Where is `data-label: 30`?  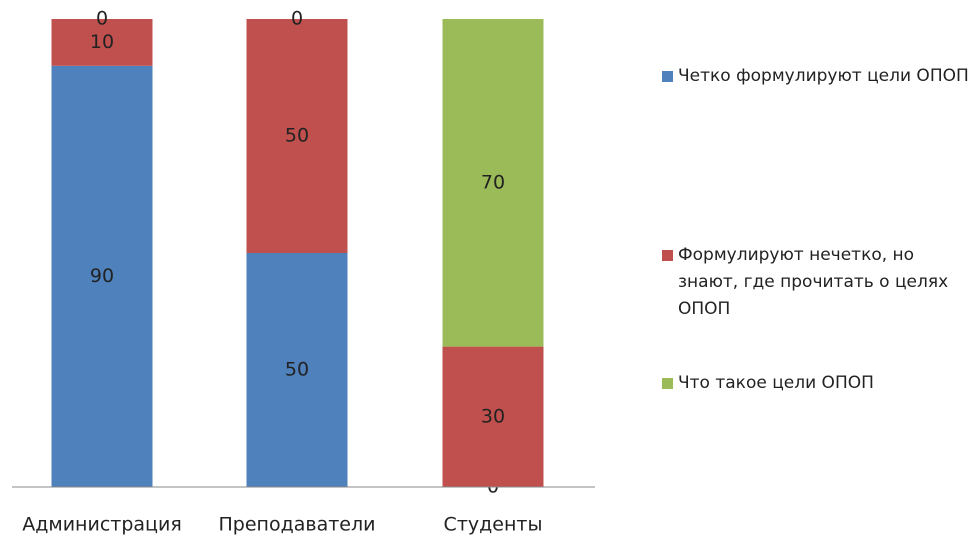 data-label: 30 is located at coordinates (493, 416).